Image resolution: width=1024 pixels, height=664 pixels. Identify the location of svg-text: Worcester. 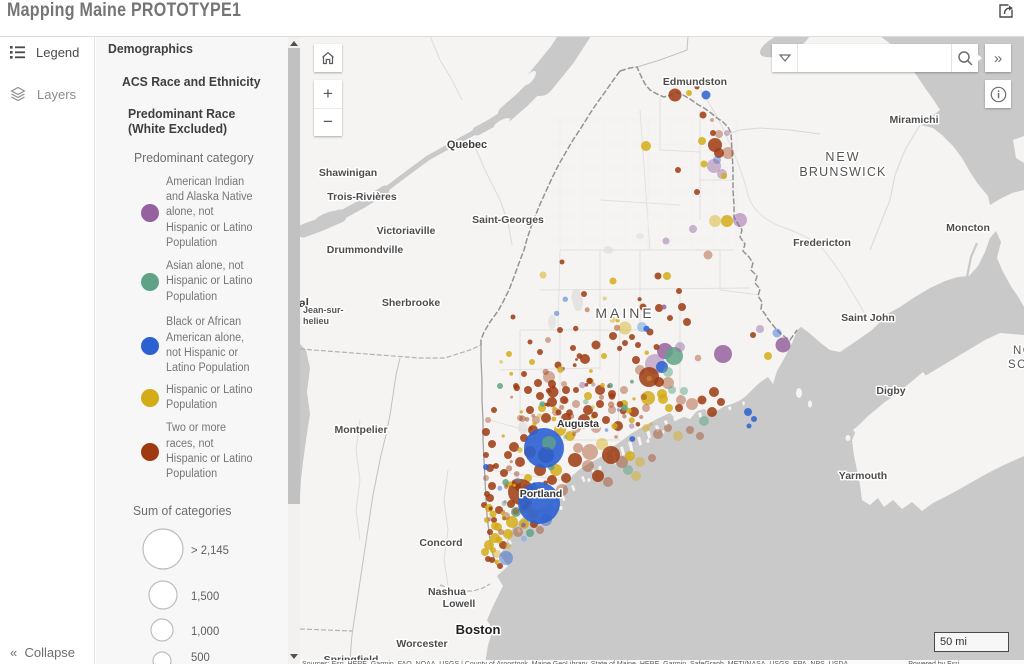
(421, 644).